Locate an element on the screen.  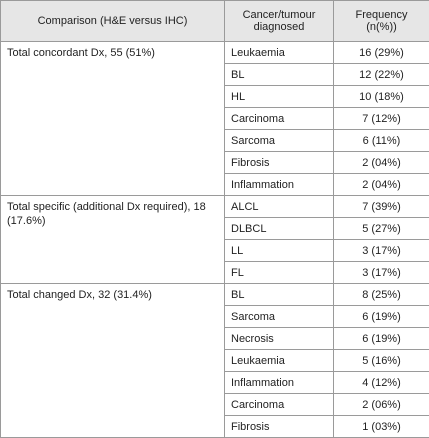
frequency-cell: 7 (12%) is located at coordinates (381, 119).